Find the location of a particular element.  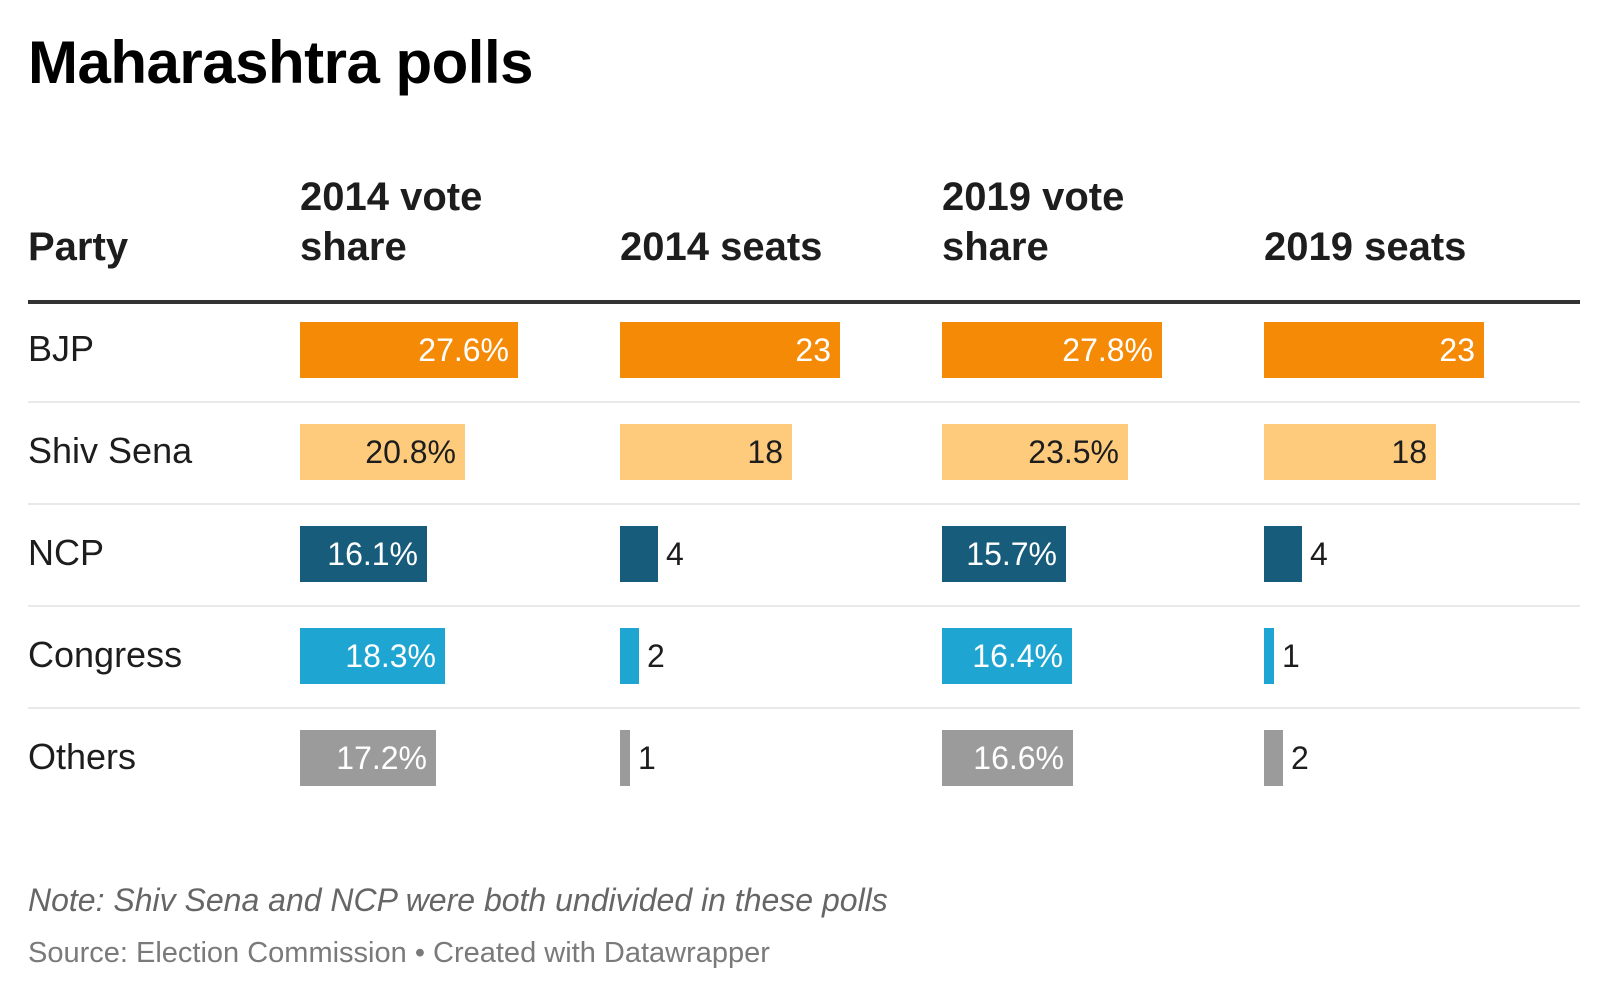

value-label-vote_2019: 27.8% is located at coordinates (1107, 350).